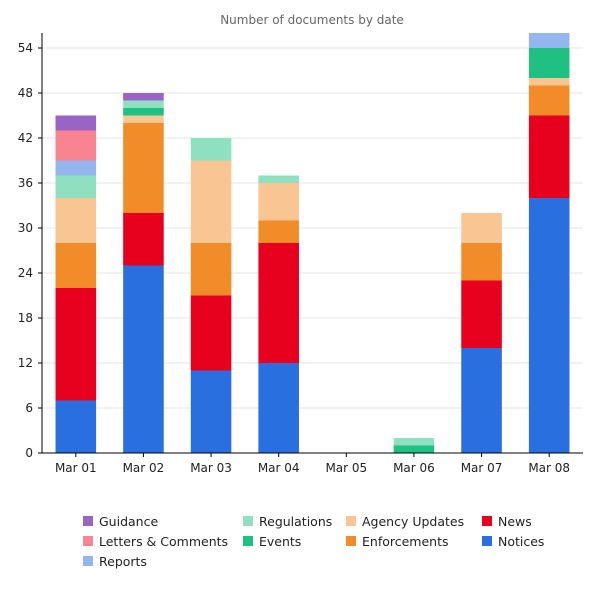  I want to click on legend-item-letters-comments: Letters & Comments, so click(163, 541).